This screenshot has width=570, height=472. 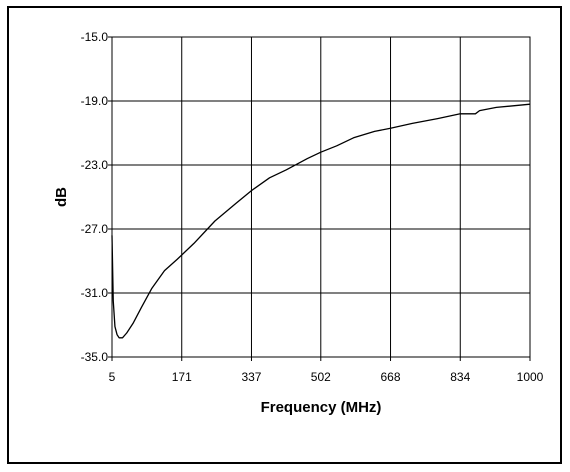 I want to click on x-axis-title: Frequency (MHz), so click(x=321, y=407).